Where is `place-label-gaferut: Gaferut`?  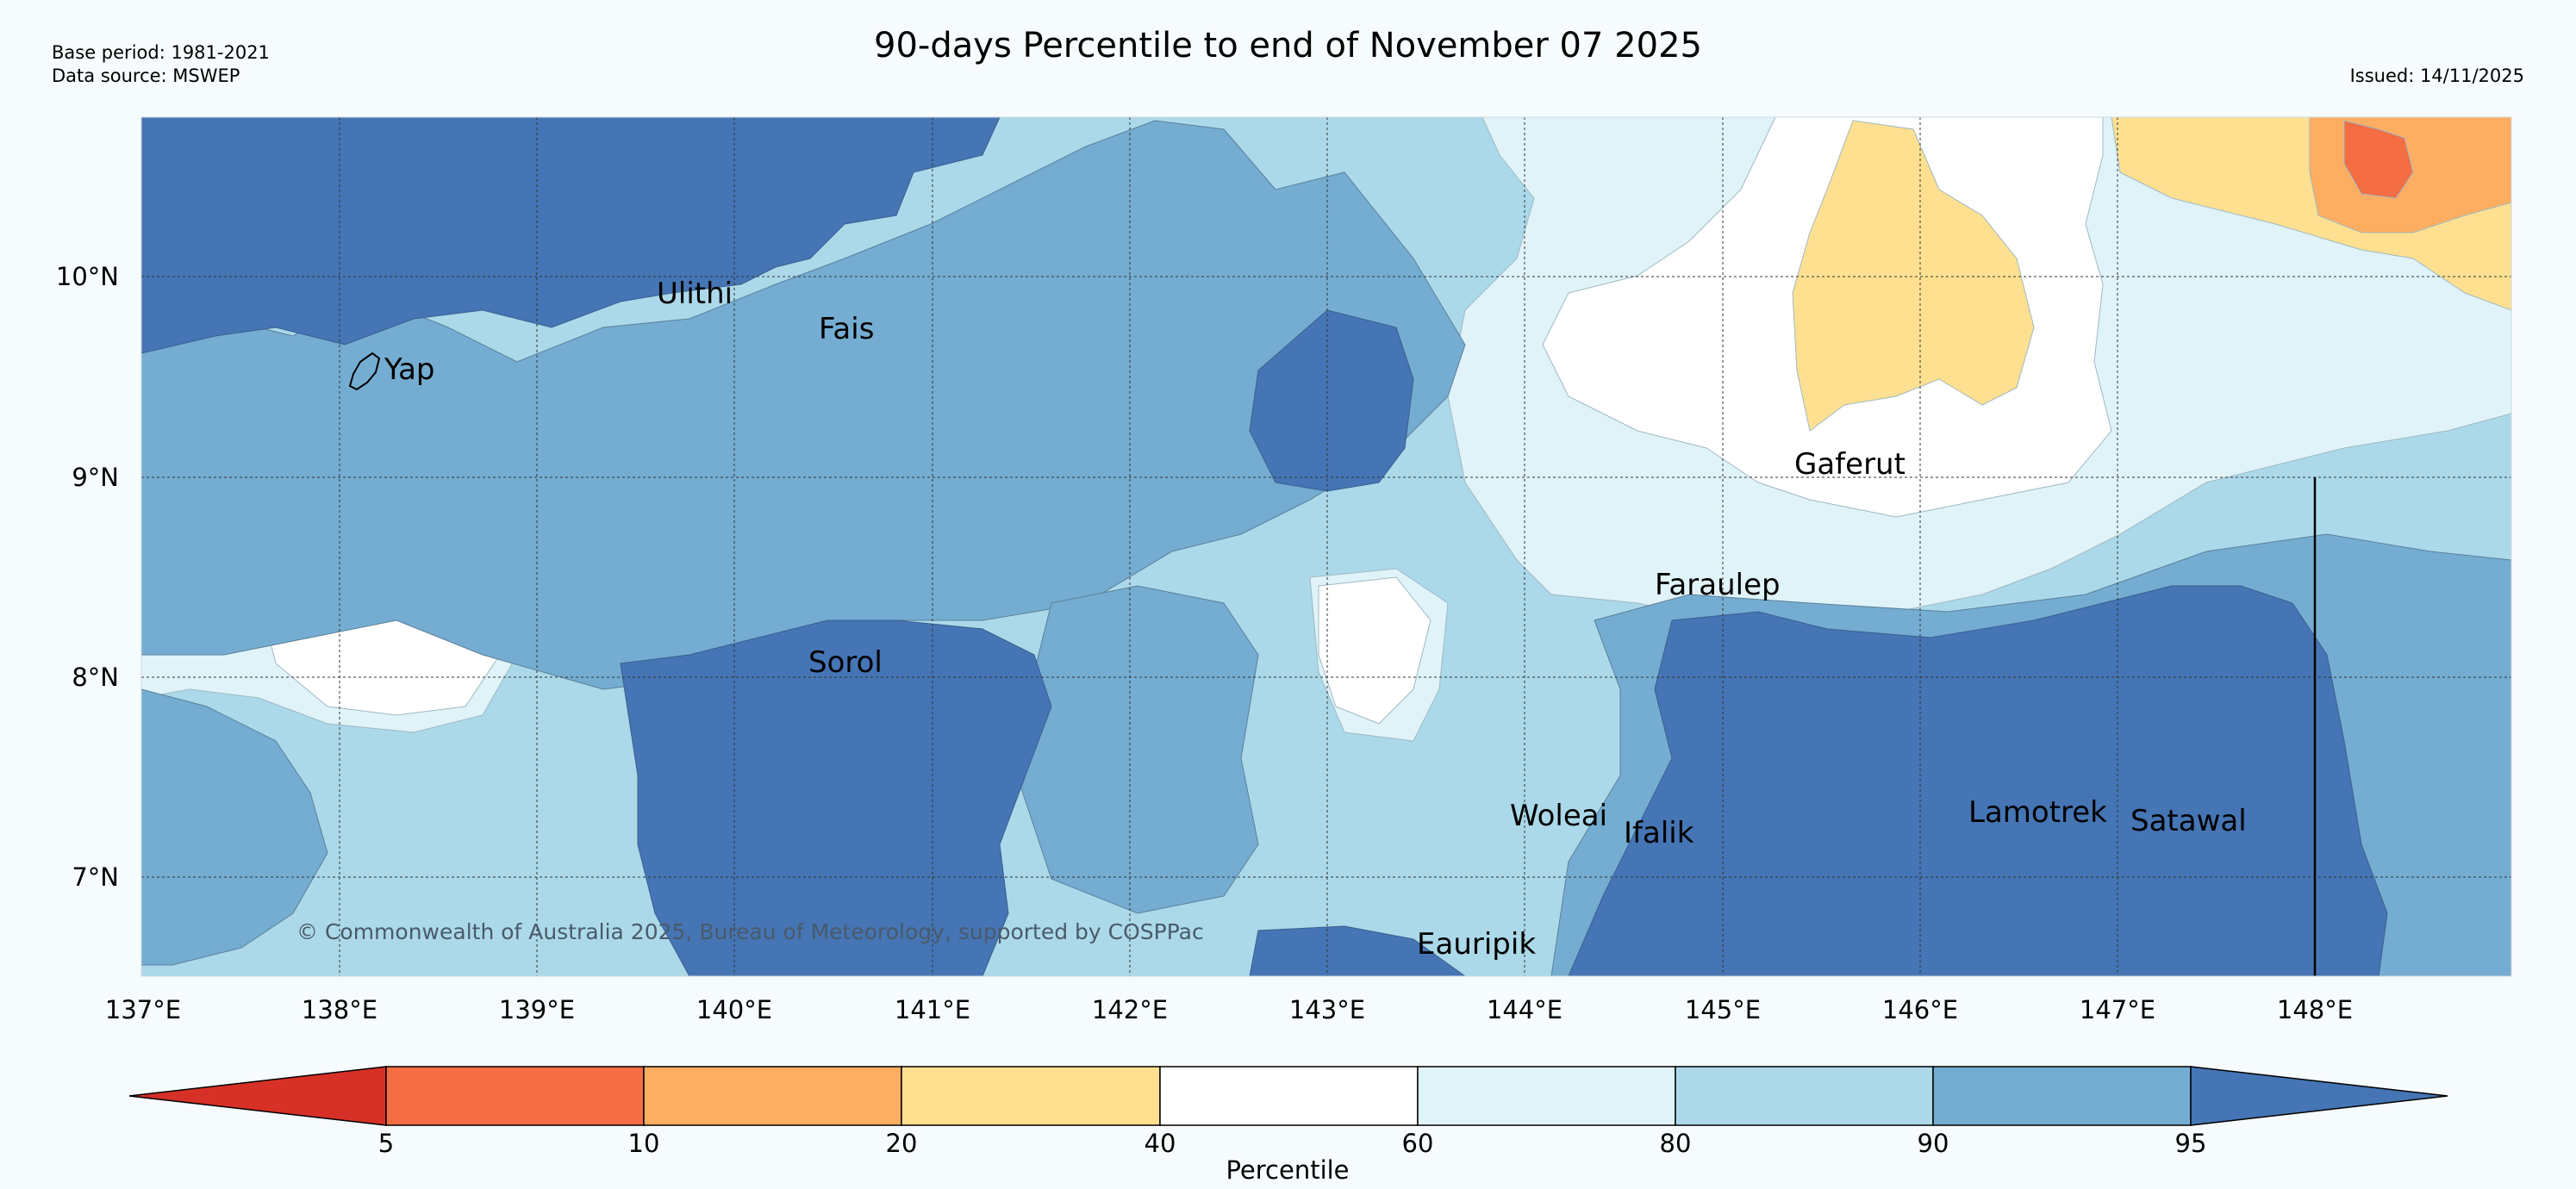
place-label-gaferut: Gaferut is located at coordinates (1849, 465).